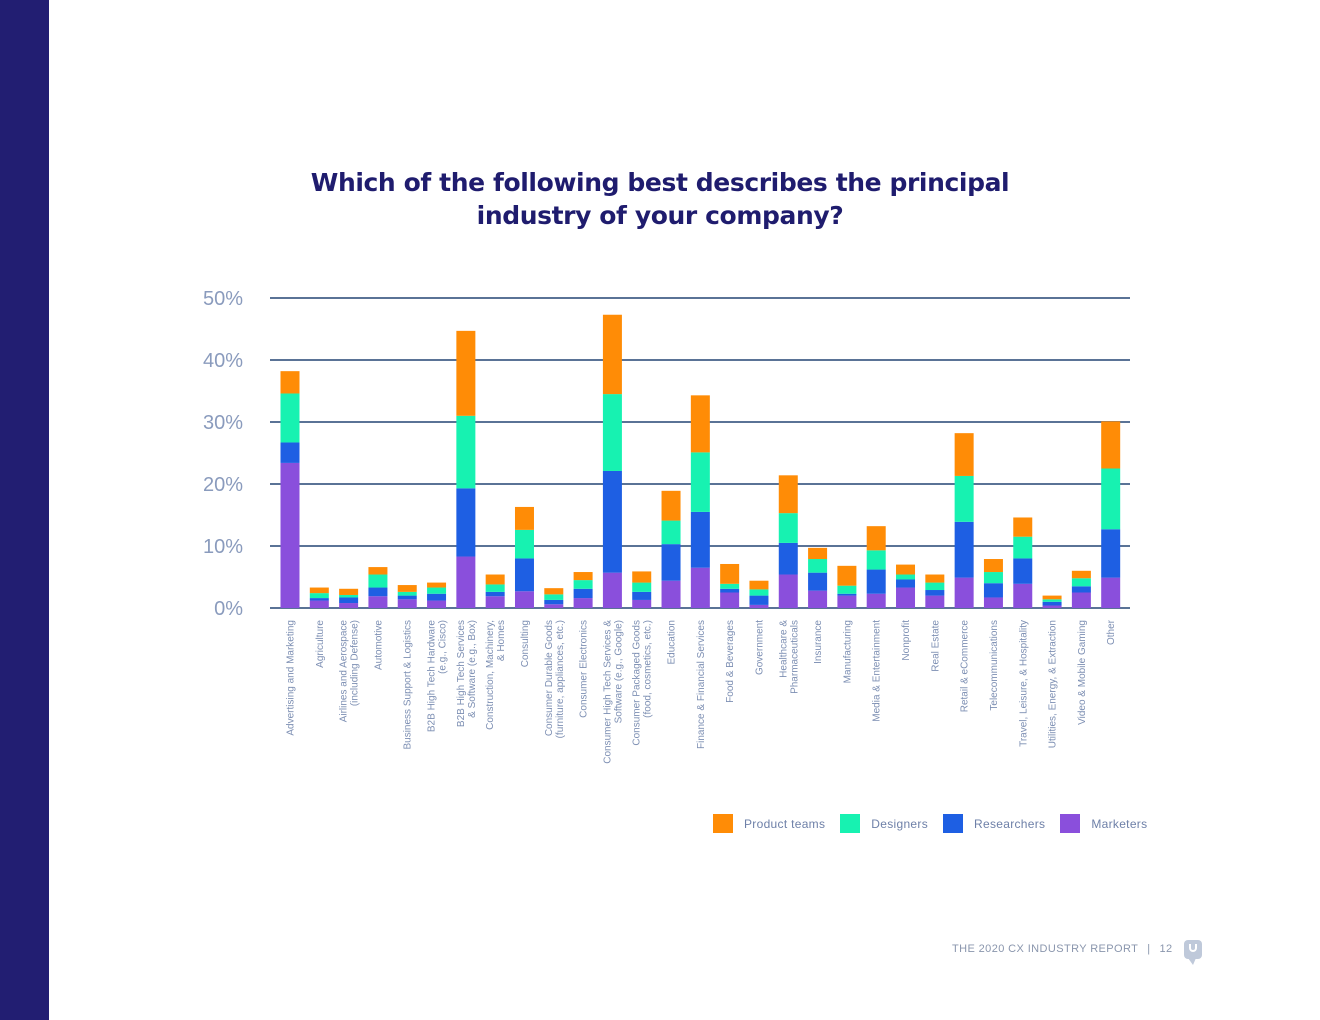  Describe the element at coordinates (783, 649) in the screenshot. I see `x-tick-label-line: Healthcare &` at that location.